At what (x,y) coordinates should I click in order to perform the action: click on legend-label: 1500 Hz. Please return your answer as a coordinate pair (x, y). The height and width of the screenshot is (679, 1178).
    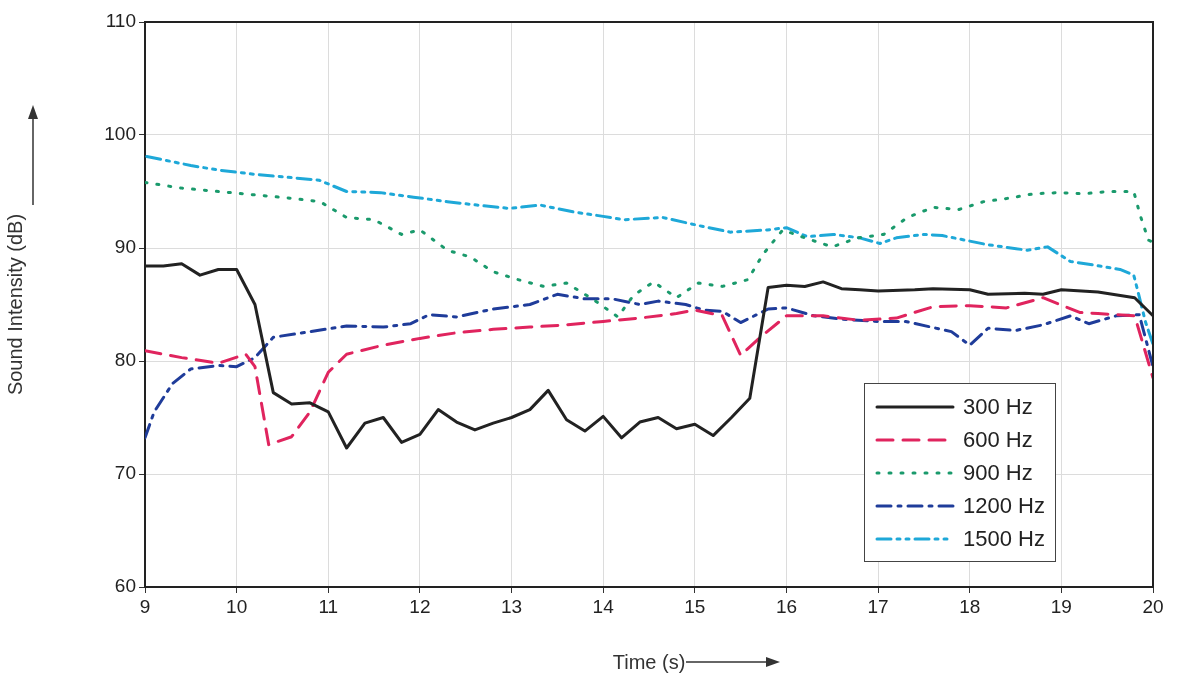
    Looking at the image, I should click on (1004, 538).